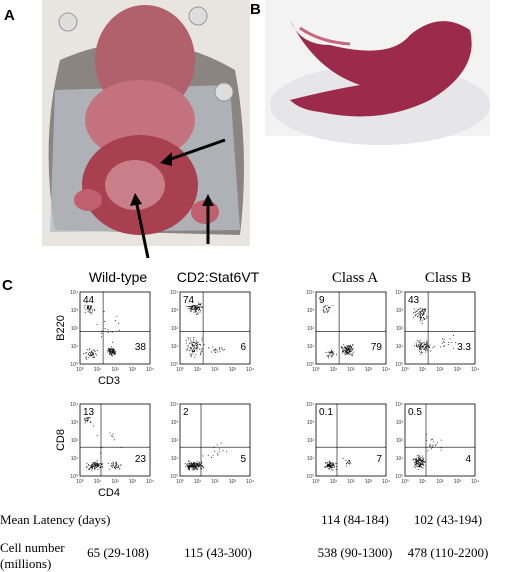  What do you see at coordinates (400, 441) in the screenshot?
I see `tick-label: 10²` at bounding box center [400, 441].